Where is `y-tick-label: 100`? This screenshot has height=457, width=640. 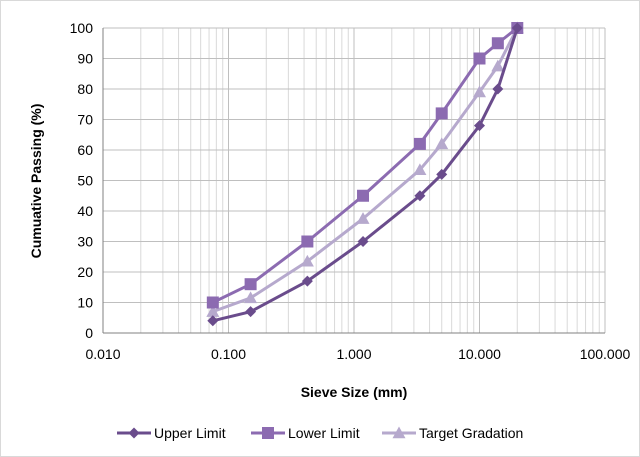
y-tick-label: 100 is located at coordinates (82, 28).